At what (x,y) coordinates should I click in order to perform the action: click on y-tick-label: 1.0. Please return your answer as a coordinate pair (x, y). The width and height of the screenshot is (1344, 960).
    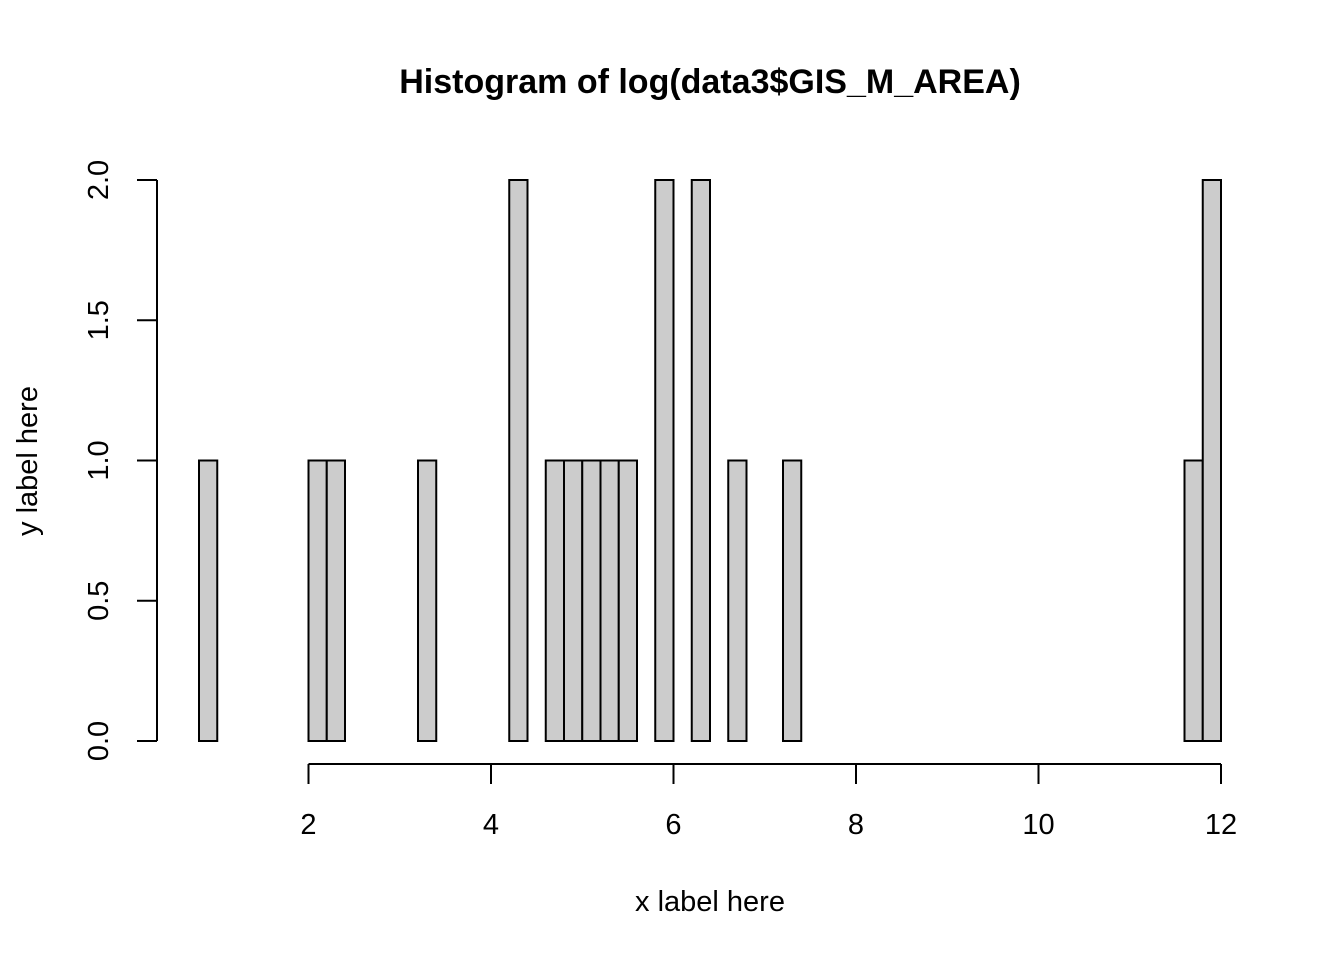
    Looking at the image, I should click on (99, 460).